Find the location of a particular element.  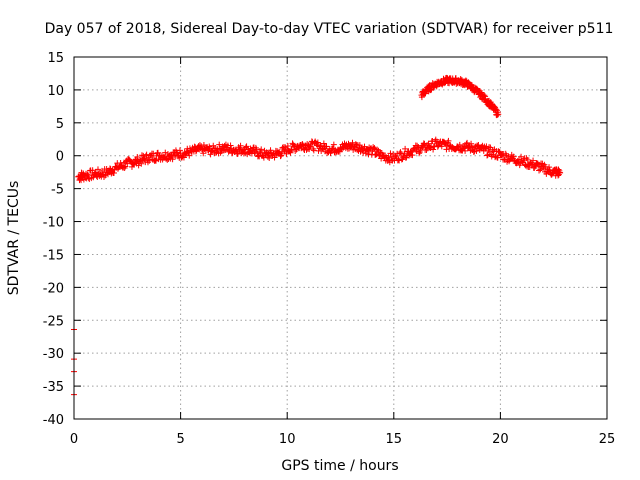

y-tick-label: -40 is located at coordinates (53, 420).